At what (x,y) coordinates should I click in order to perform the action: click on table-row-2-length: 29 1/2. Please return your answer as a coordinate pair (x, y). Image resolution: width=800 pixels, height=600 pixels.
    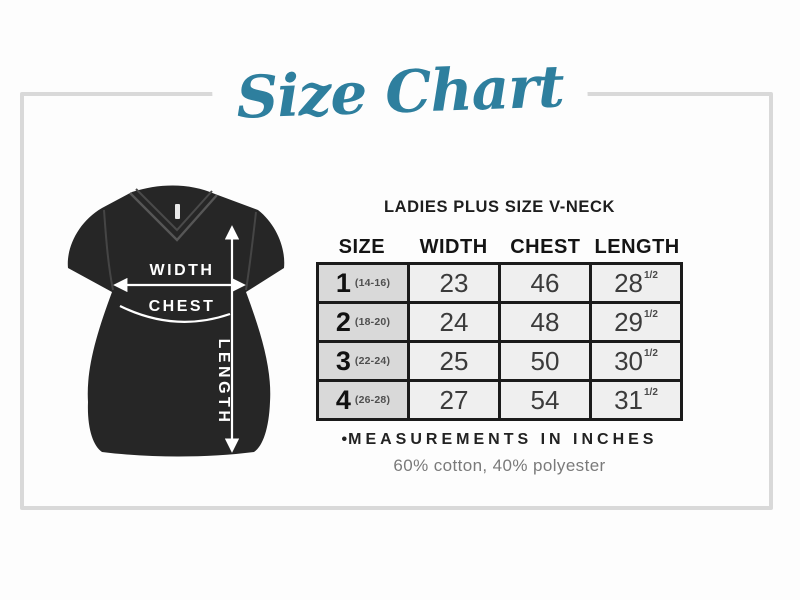
    Looking at the image, I should click on (636, 322).